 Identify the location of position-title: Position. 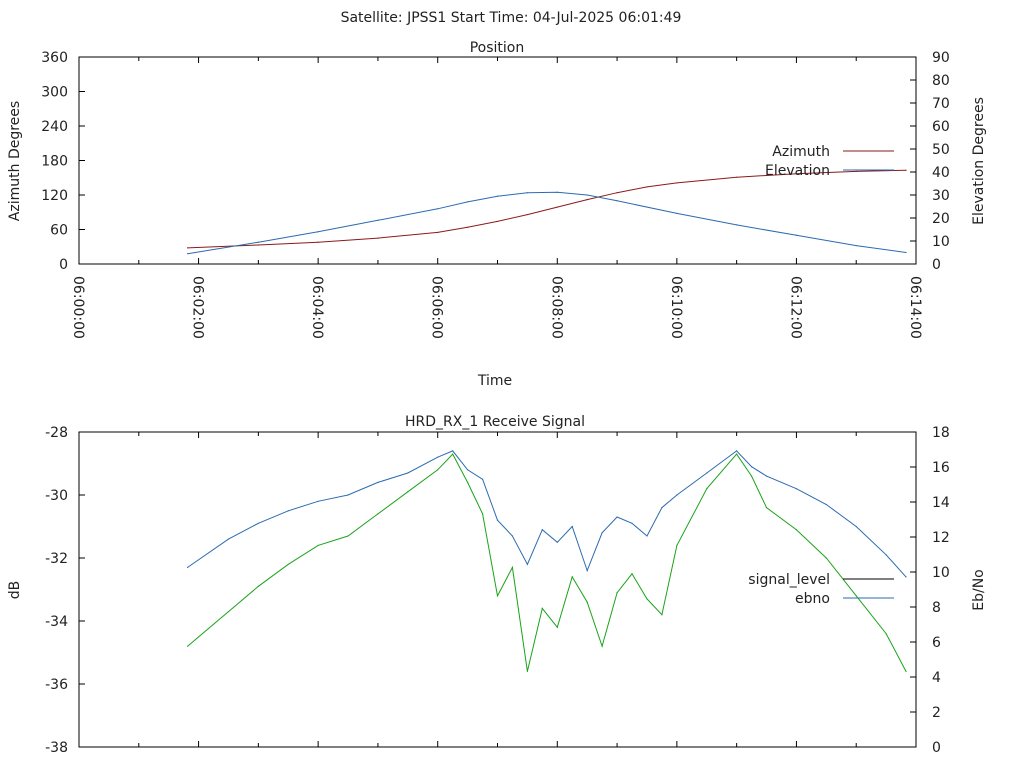
(497, 48).